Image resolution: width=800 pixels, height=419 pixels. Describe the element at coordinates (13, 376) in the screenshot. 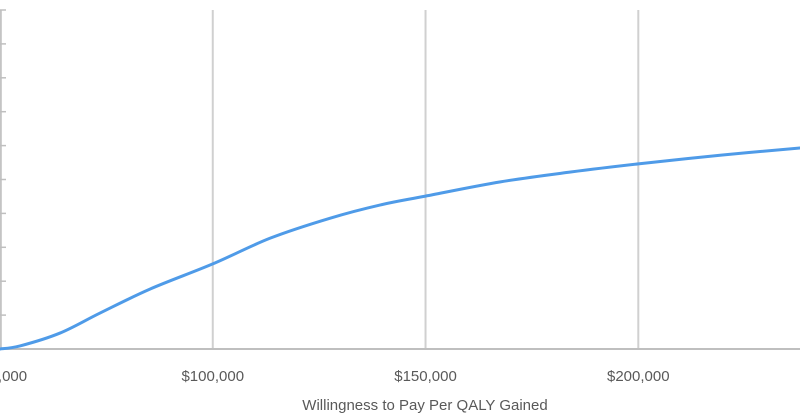

I see `x-tick-label: $50,000` at that location.